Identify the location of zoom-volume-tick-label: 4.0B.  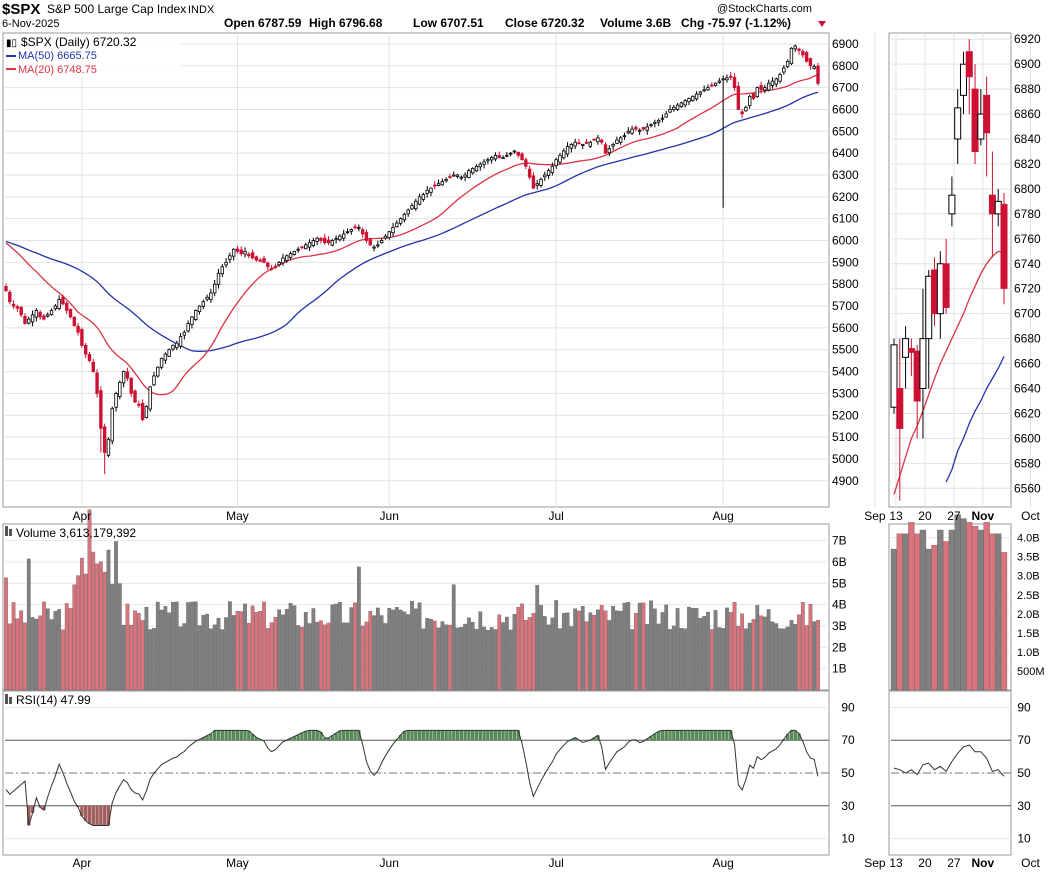
(1028, 539).